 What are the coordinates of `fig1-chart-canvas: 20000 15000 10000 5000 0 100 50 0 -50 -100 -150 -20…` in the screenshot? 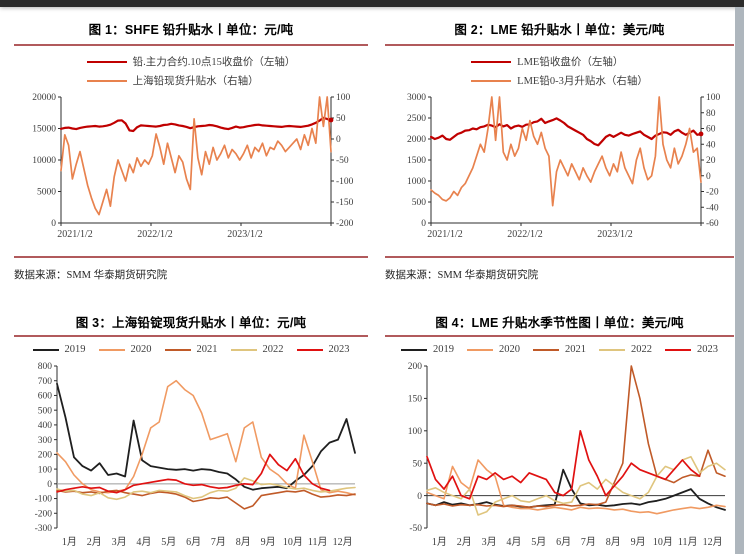 It's located at (193, 166).